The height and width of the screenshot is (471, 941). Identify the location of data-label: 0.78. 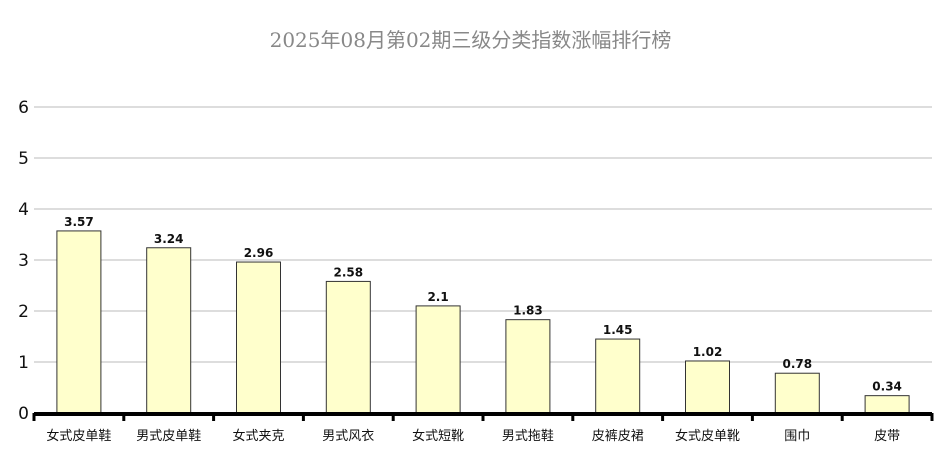
(797, 364).